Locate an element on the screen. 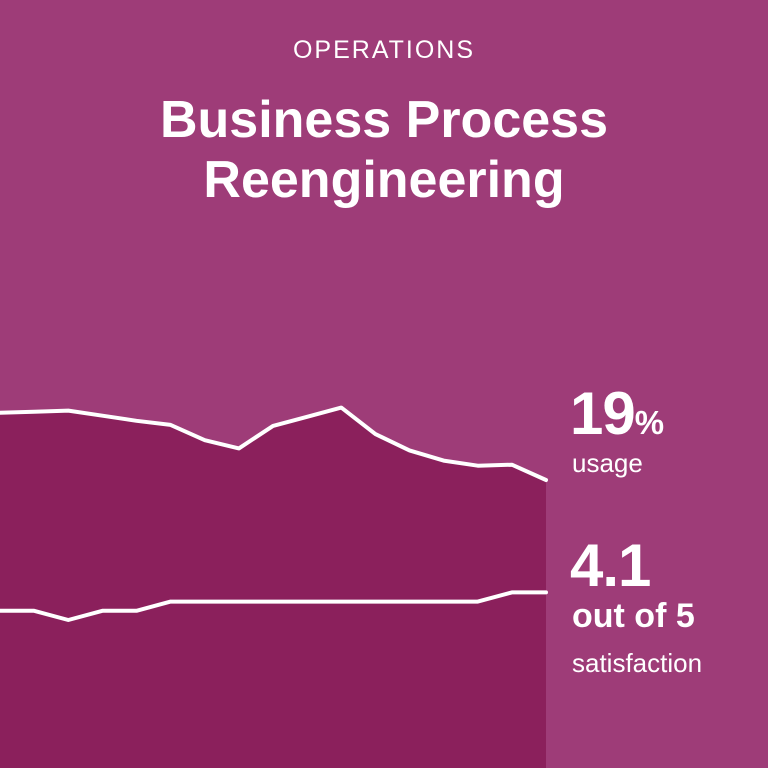 The height and width of the screenshot is (768, 768). page-title: Business Process Reengineering is located at coordinates (384, 150).